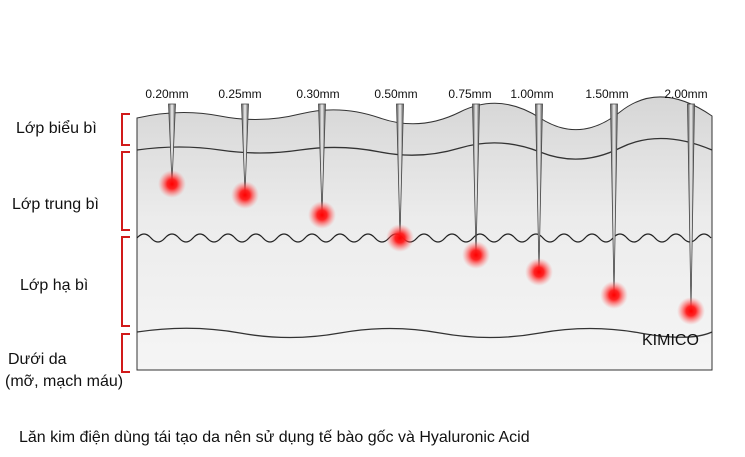 This screenshot has height=457, width=745. Describe the element at coordinates (54, 285) in the screenshot. I see `layer-label-hypodermis: Lớp hạ bì` at that location.